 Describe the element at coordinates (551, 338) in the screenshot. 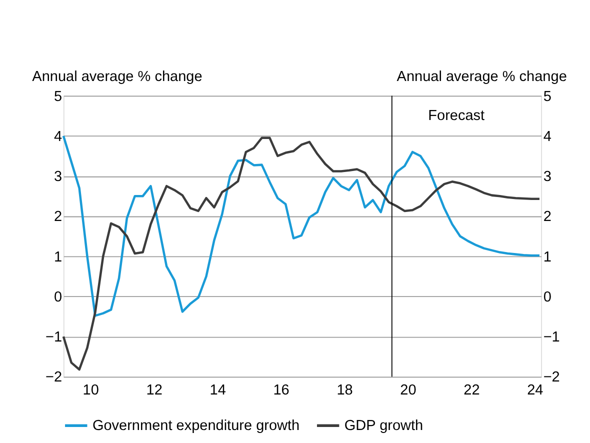

I see `y2-tick-label: −1` at that location.